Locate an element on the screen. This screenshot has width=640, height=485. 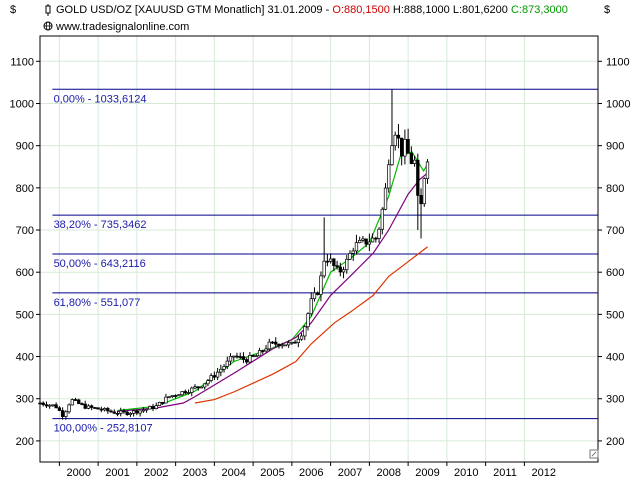
y-tick-label-right: 300 is located at coordinates (615, 400).